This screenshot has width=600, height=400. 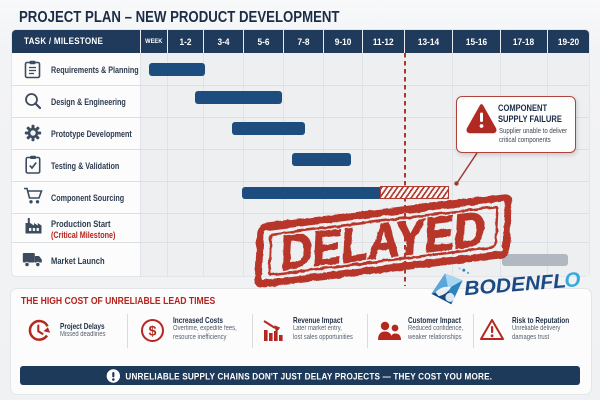 What do you see at coordinates (573, 280) in the screenshot?
I see `svg-text: O` at bounding box center [573, 280].